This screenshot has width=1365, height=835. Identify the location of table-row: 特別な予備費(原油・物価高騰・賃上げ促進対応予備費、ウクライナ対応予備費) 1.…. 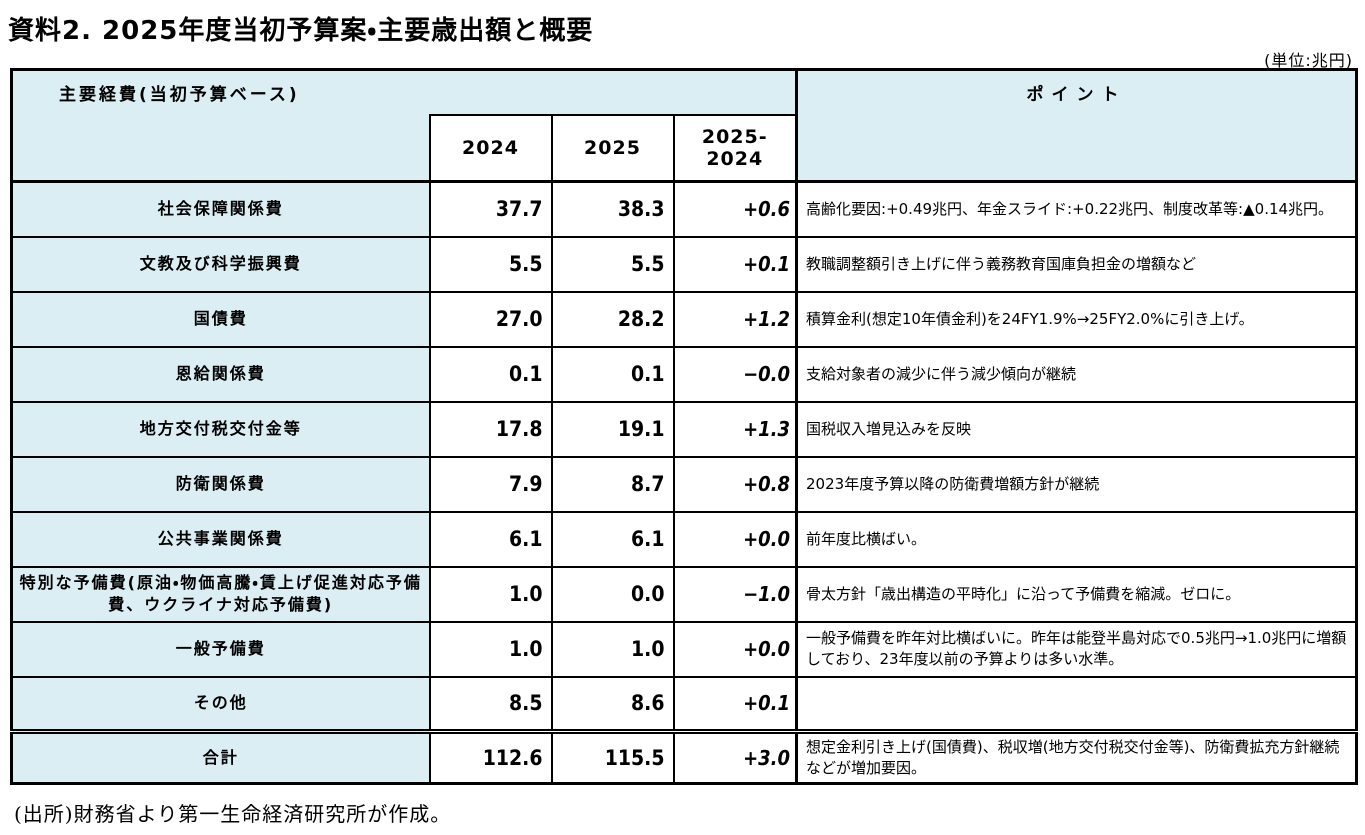
(684, 594).